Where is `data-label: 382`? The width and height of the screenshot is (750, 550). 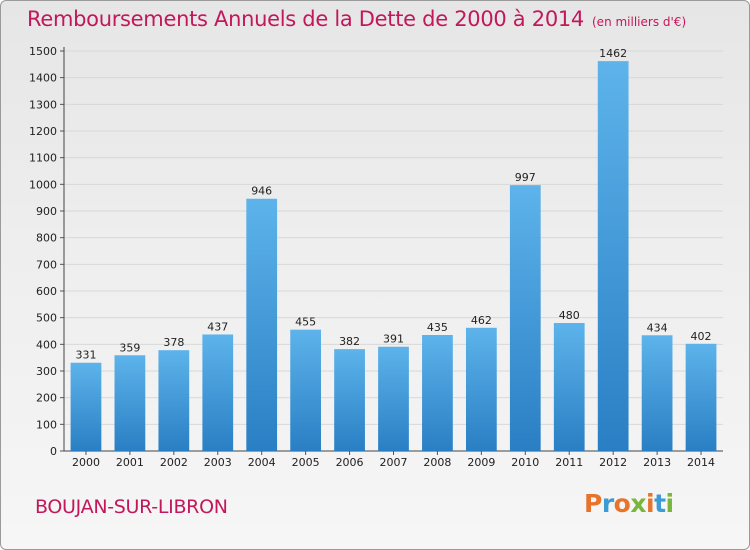 data-label: 382 is located at coordinates (349, 341).